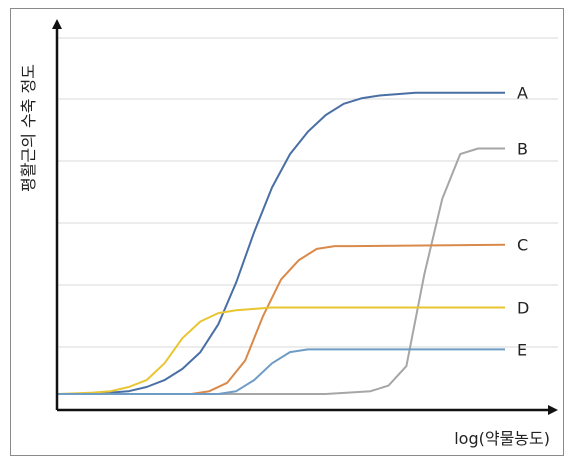  Describe the element at coordinates (281, 371) in the screenshot. I see `series-line-e` at that location.